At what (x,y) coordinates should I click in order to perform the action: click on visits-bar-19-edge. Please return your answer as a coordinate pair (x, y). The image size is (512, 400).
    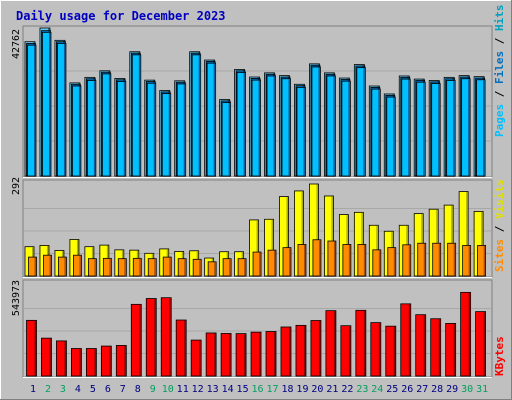
    Looking at the image, I should click on (302, 233).